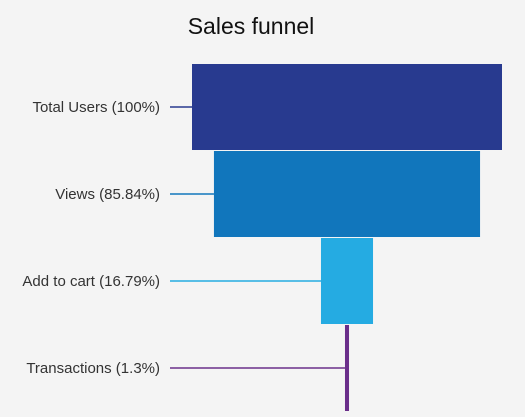  I want to click on funnel-stage-label: Add to cart (16.79%), so click(91, 281).